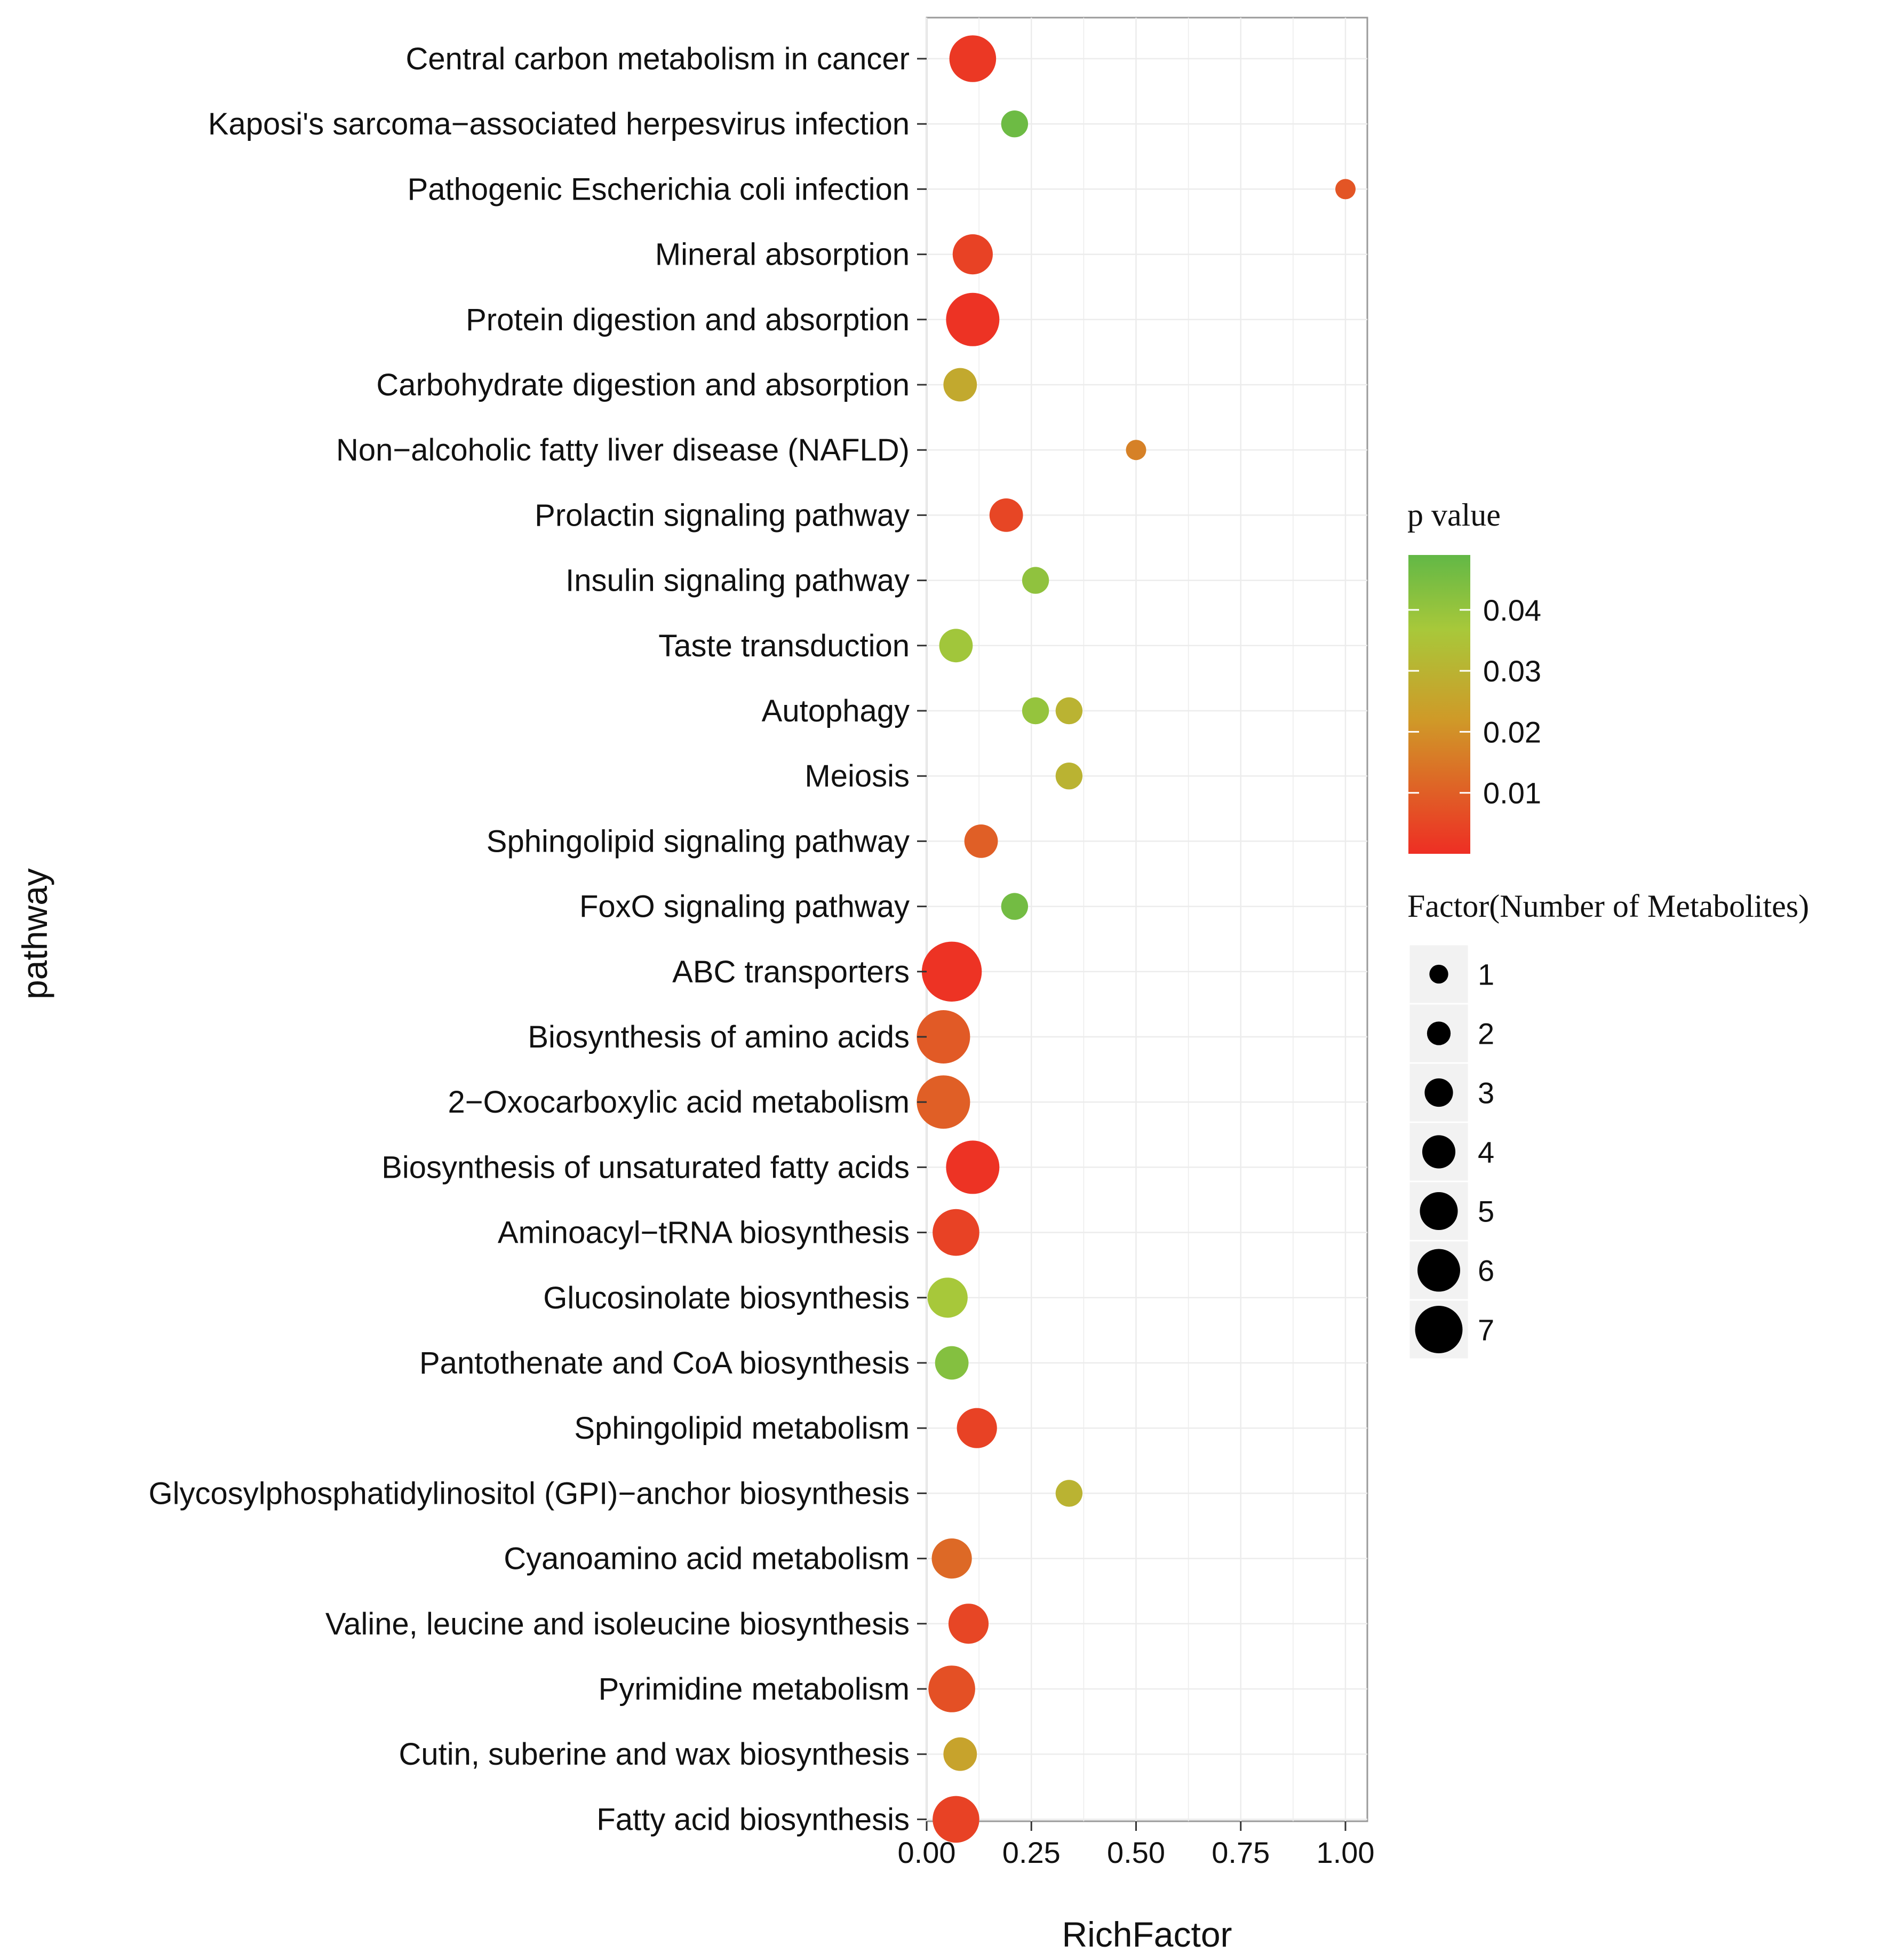 Image resolution: width=1888 pixels, height=1960 pixels. I want to click on y-axis-title: pathway, so click(34, 934).